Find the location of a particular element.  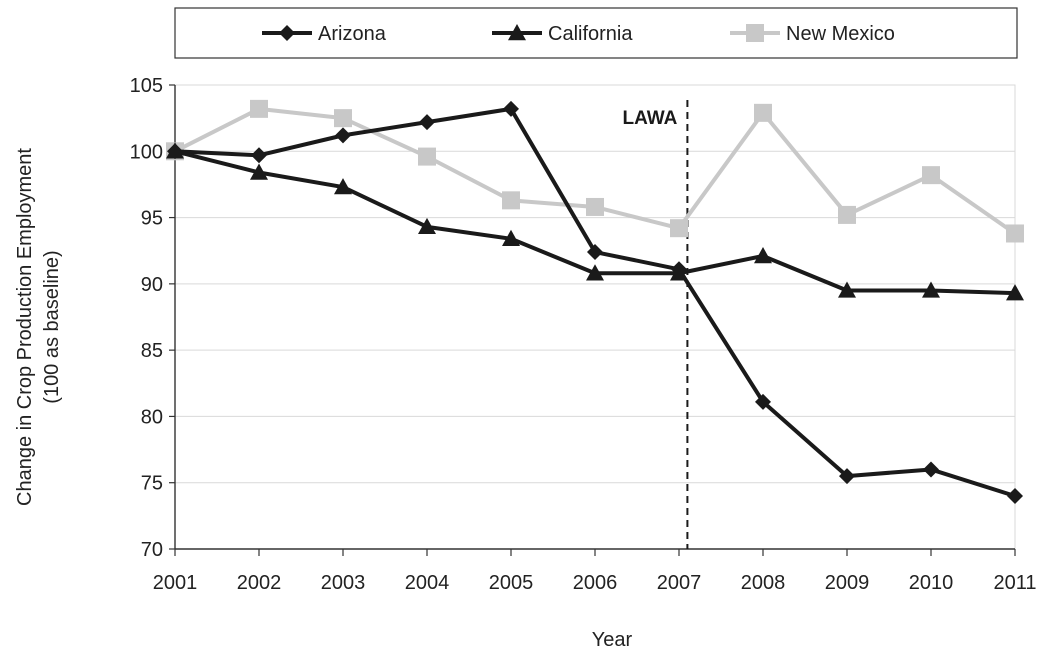

legend-box is located at coordinates (596, 33).